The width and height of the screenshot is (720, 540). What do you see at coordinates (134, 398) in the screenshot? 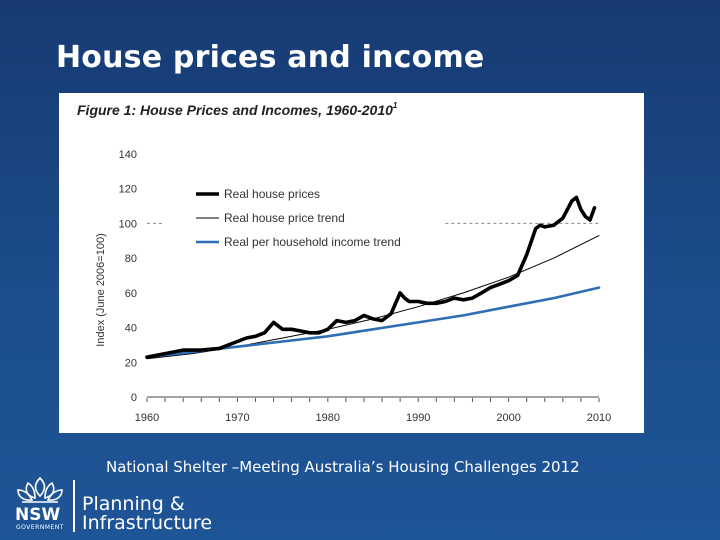
I see `y-tick-label: 0` at bounding box center [134, 398].